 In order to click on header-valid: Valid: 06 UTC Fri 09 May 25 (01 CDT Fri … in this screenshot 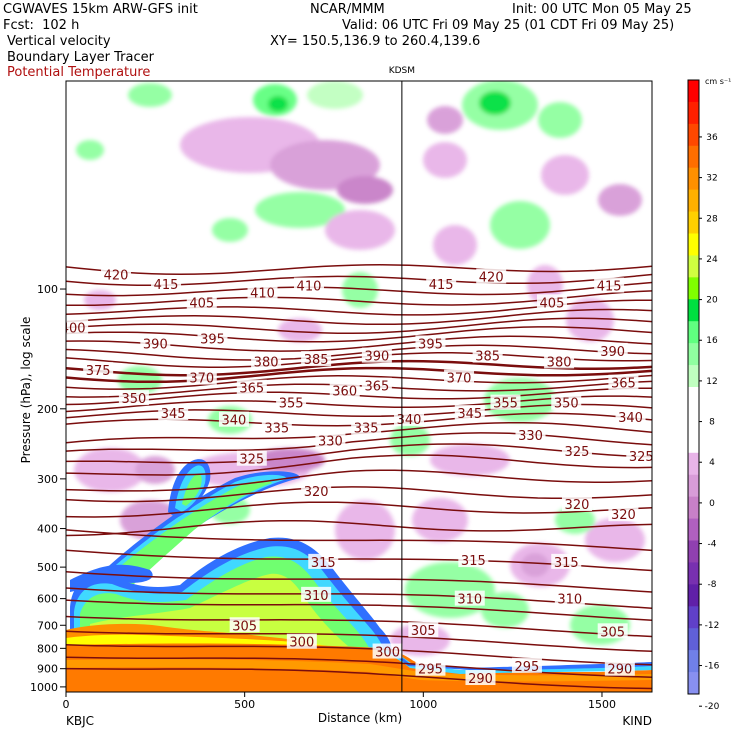, I will do `click(508, 25)`.